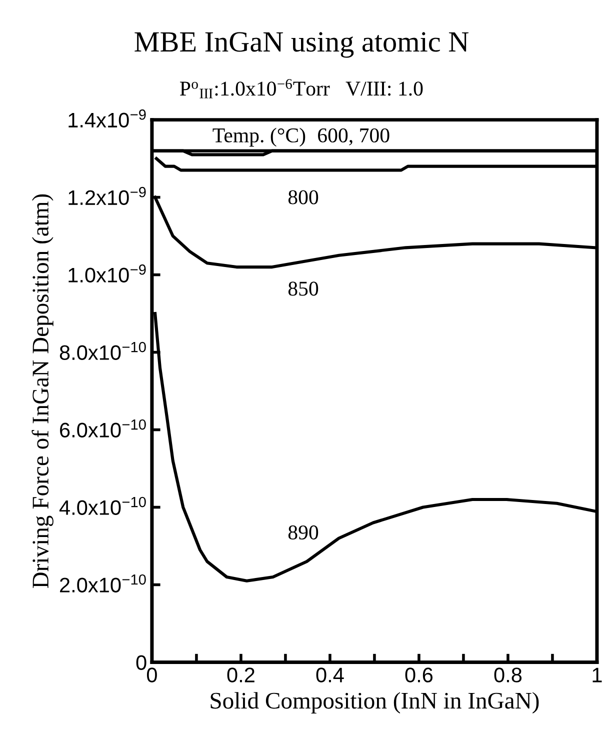  What do you see at coordinates (107, 118) in the screenshot?
I see `y-tick-label: 1.4x10$^{−9}$` at bounding box center [107, 118].